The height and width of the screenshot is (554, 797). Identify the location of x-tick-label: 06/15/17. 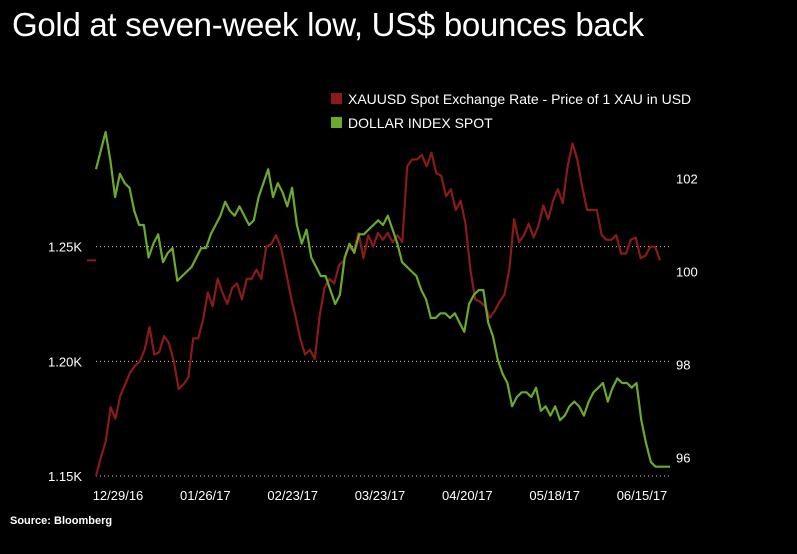
(642, 495).